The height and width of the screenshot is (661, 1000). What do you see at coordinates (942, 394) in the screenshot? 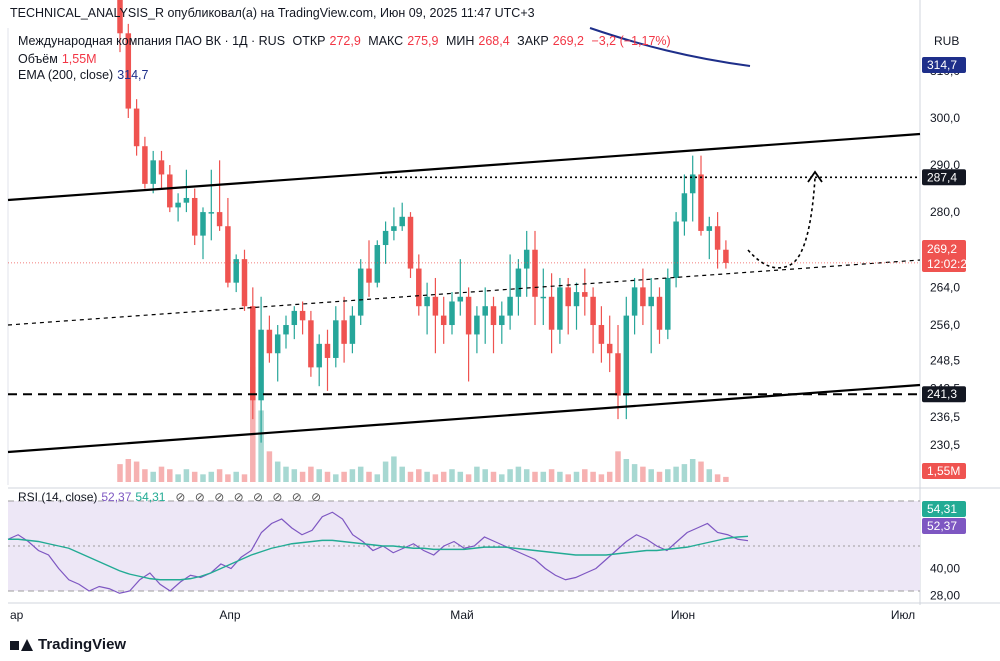
I see `support-price-badge: 241,3` at bounding box center [942, 394].